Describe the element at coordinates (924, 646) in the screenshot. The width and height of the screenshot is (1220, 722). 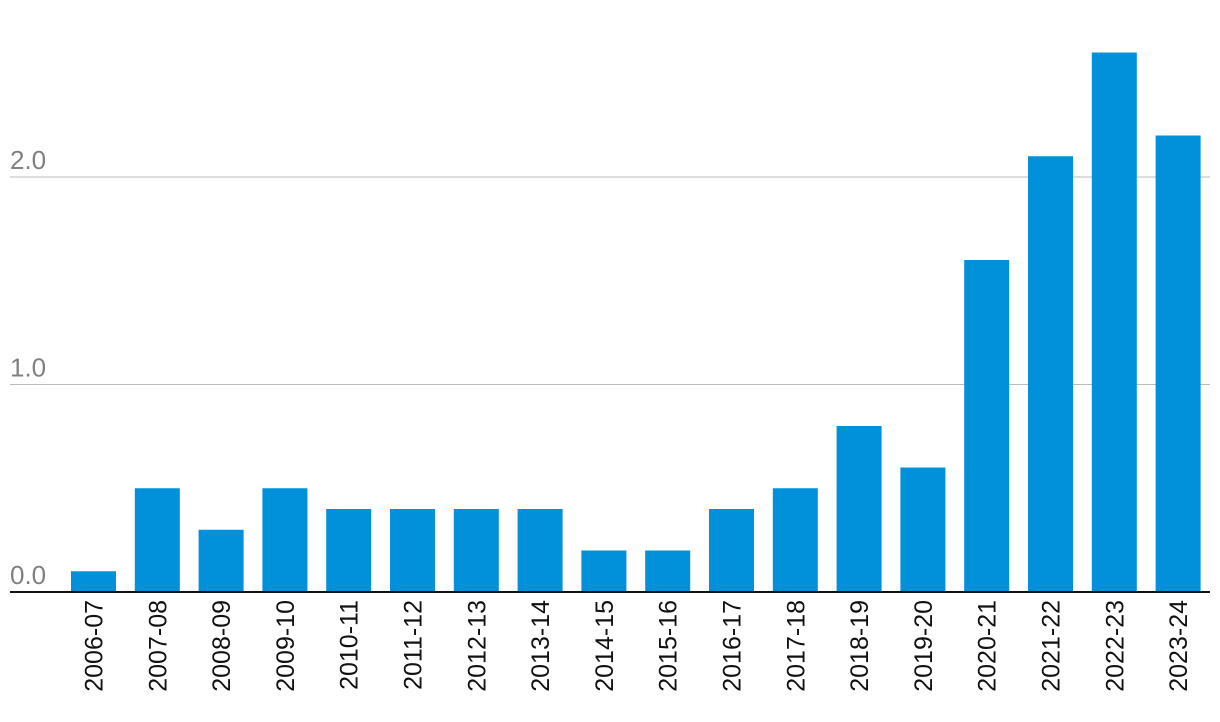
I see `x-tick-label: 2019-20` at that location.